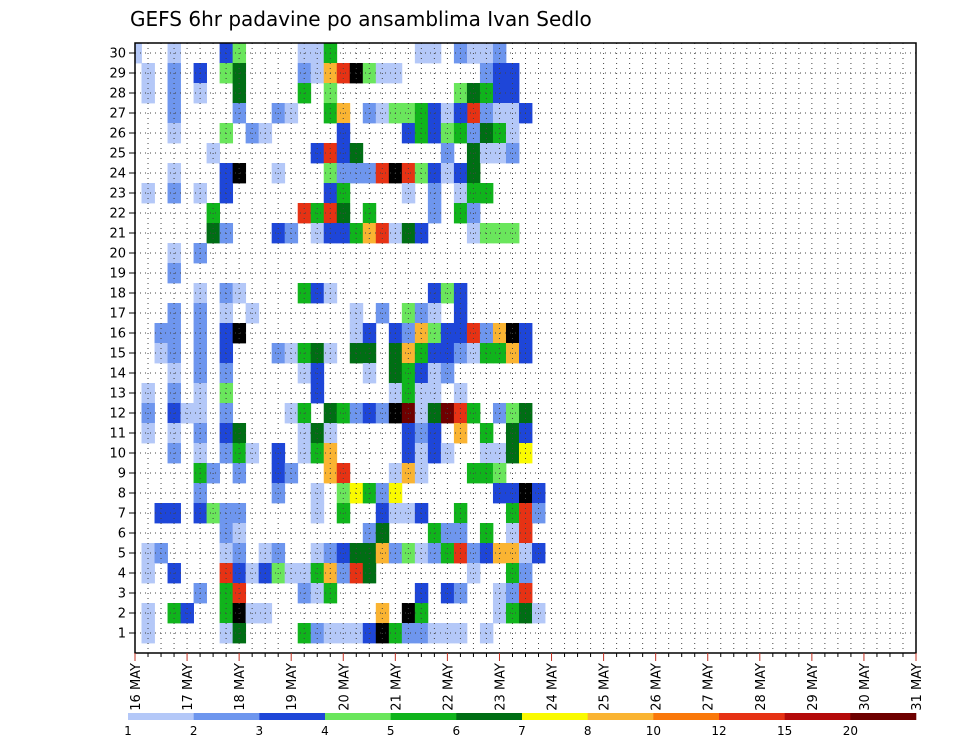 This screenshot has height=742, width=960. What do you see at coordinates (117, 154) in the screenshot?
I see `y-tick-label: 25` at bounding box center [117, 154].